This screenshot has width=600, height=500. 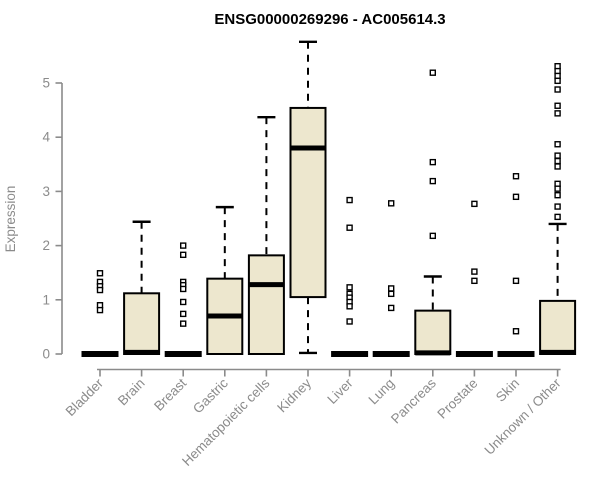 What do you see at coordinates (46, 191) in the screenshot?
I see `y-tick-label: 3` at bounding box center [46, 191].